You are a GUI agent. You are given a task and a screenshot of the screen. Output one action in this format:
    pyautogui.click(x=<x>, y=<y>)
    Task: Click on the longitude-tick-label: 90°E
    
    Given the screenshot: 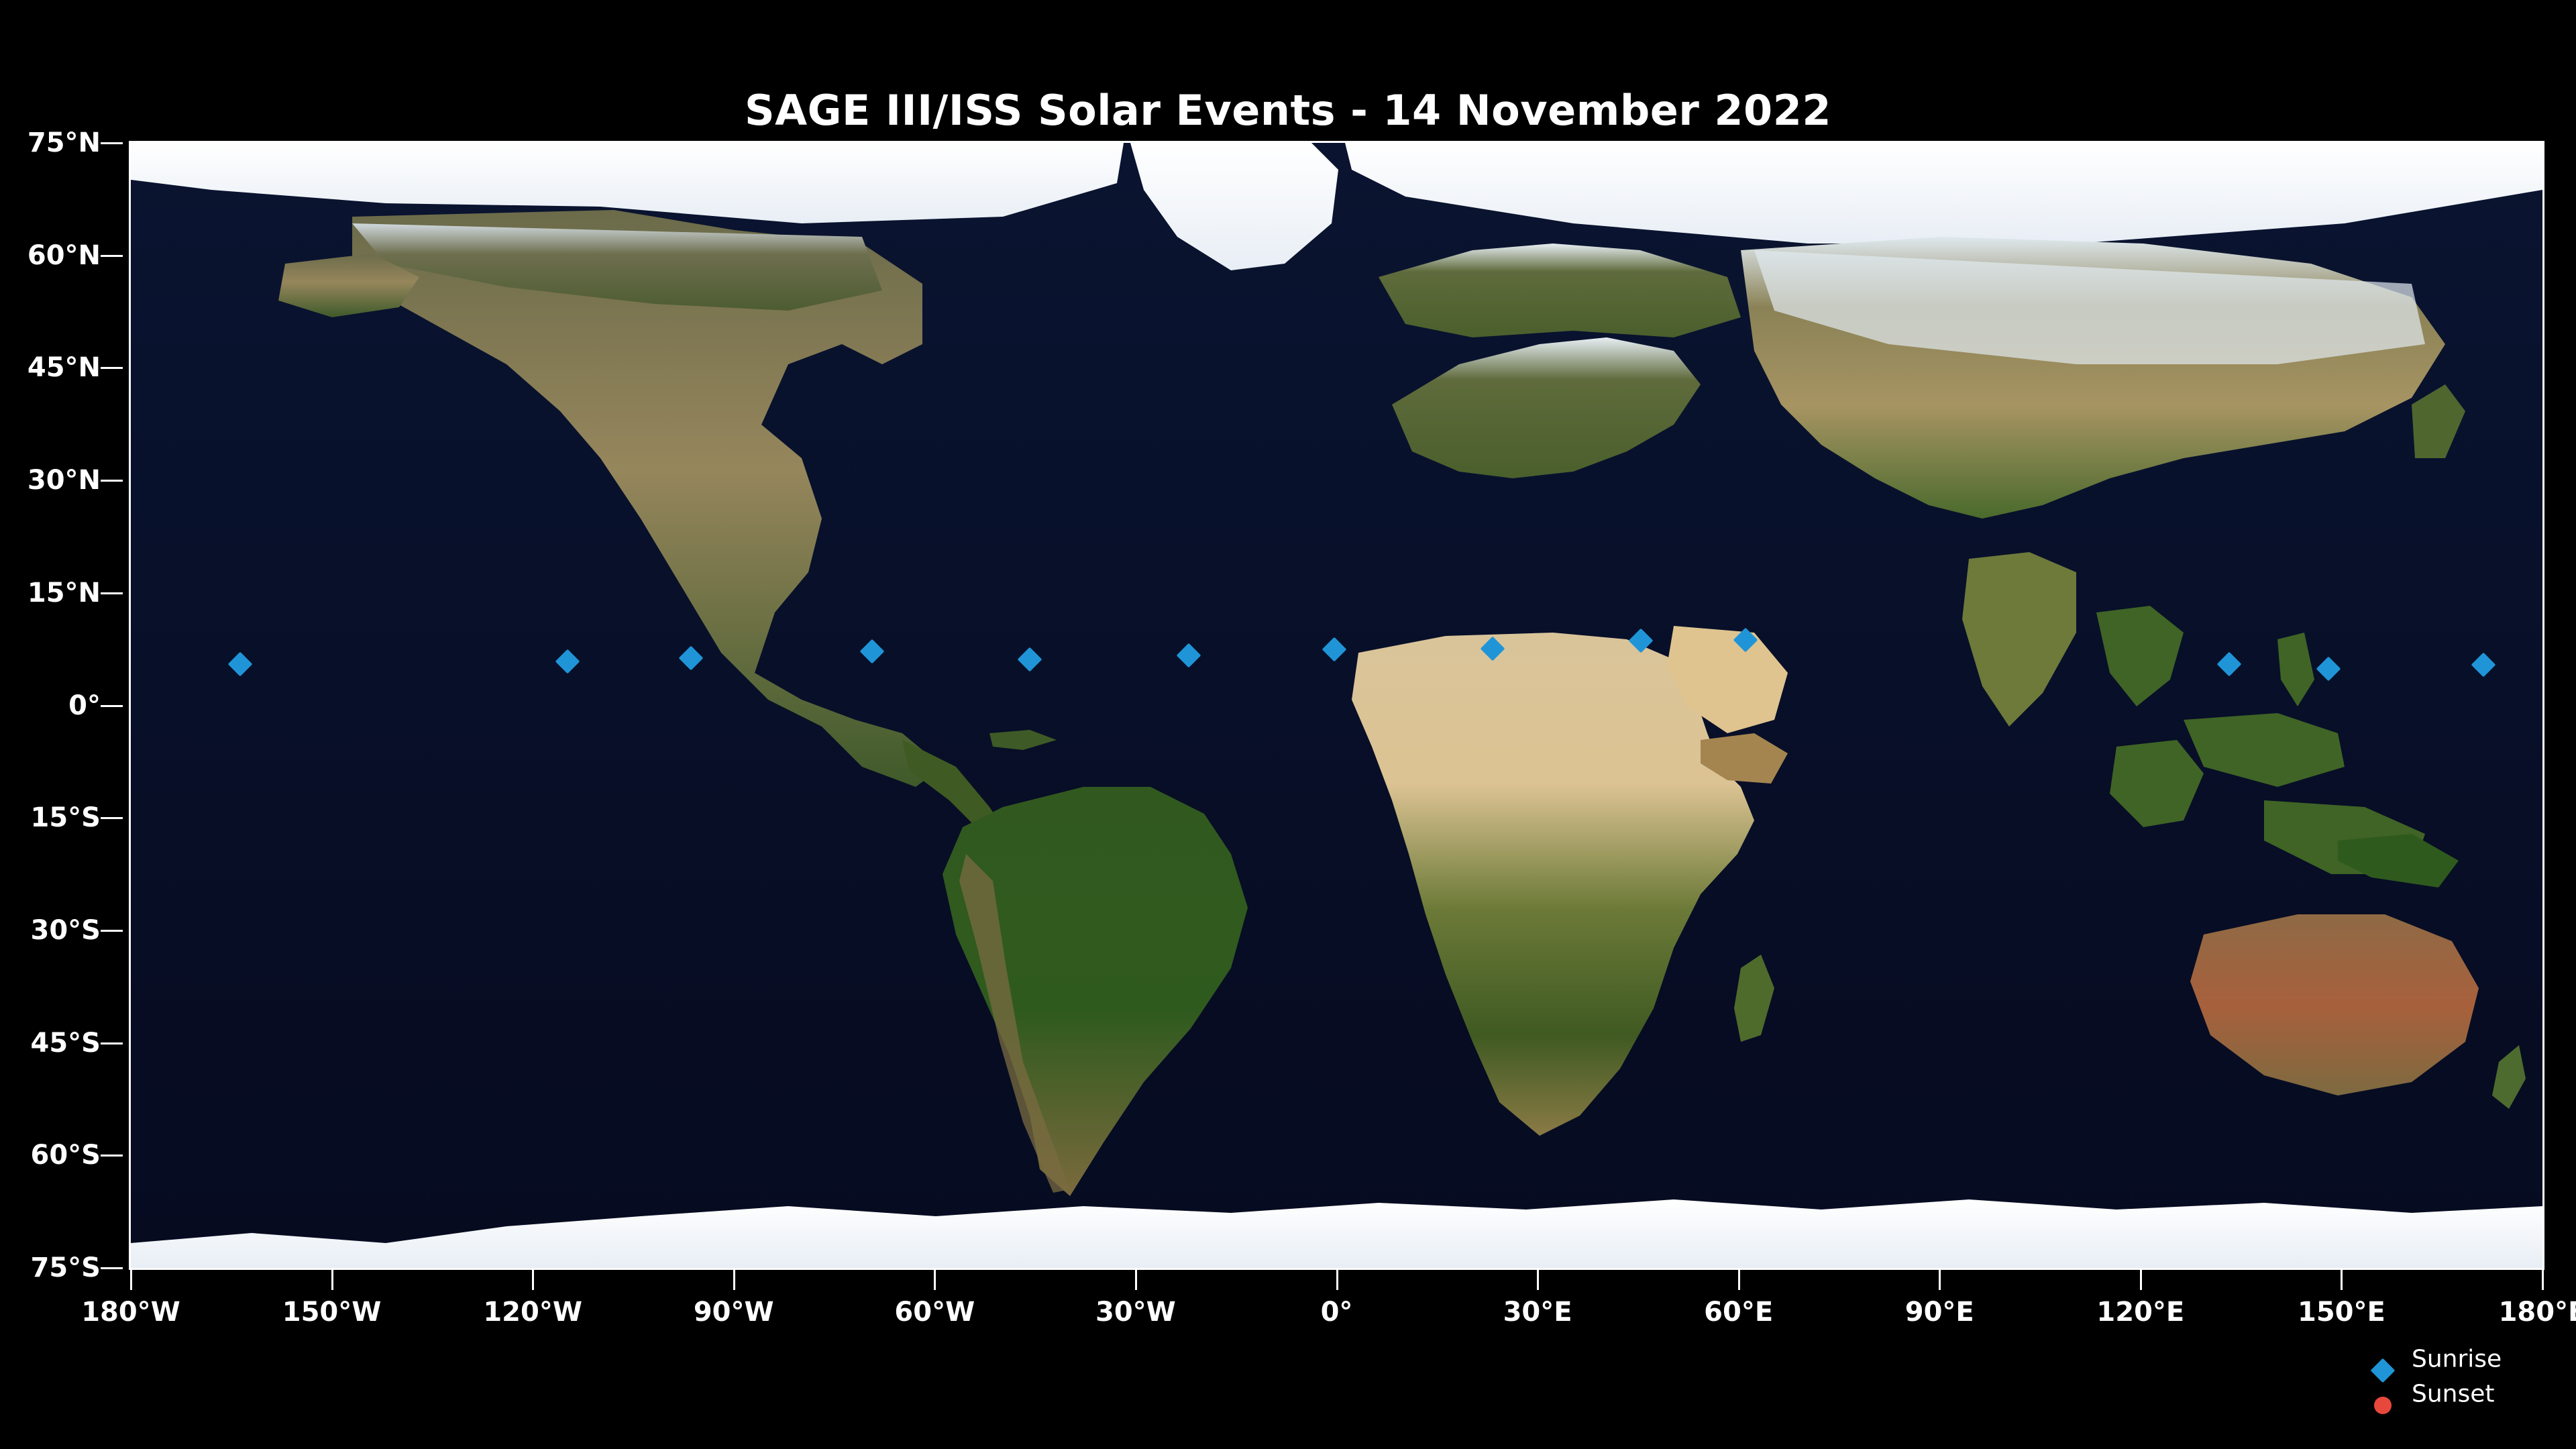 What is the action you would take?
    pyautogui.click(x=1939, y=1312)
    